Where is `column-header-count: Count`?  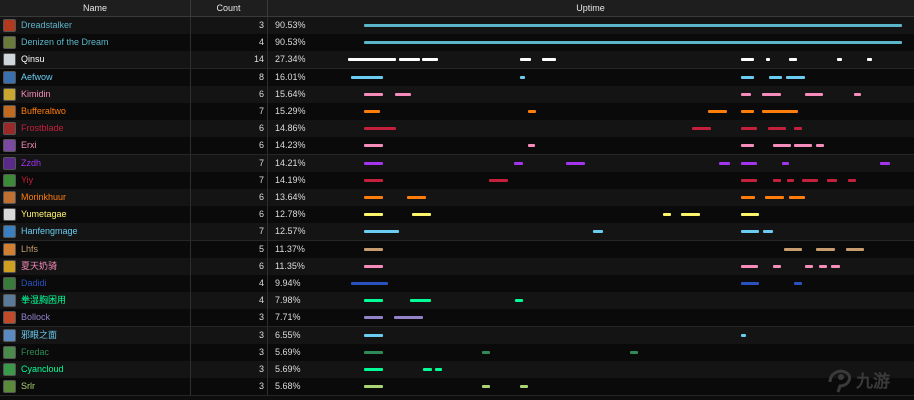 column-header-count: Count is located at coordinates (229, 8).